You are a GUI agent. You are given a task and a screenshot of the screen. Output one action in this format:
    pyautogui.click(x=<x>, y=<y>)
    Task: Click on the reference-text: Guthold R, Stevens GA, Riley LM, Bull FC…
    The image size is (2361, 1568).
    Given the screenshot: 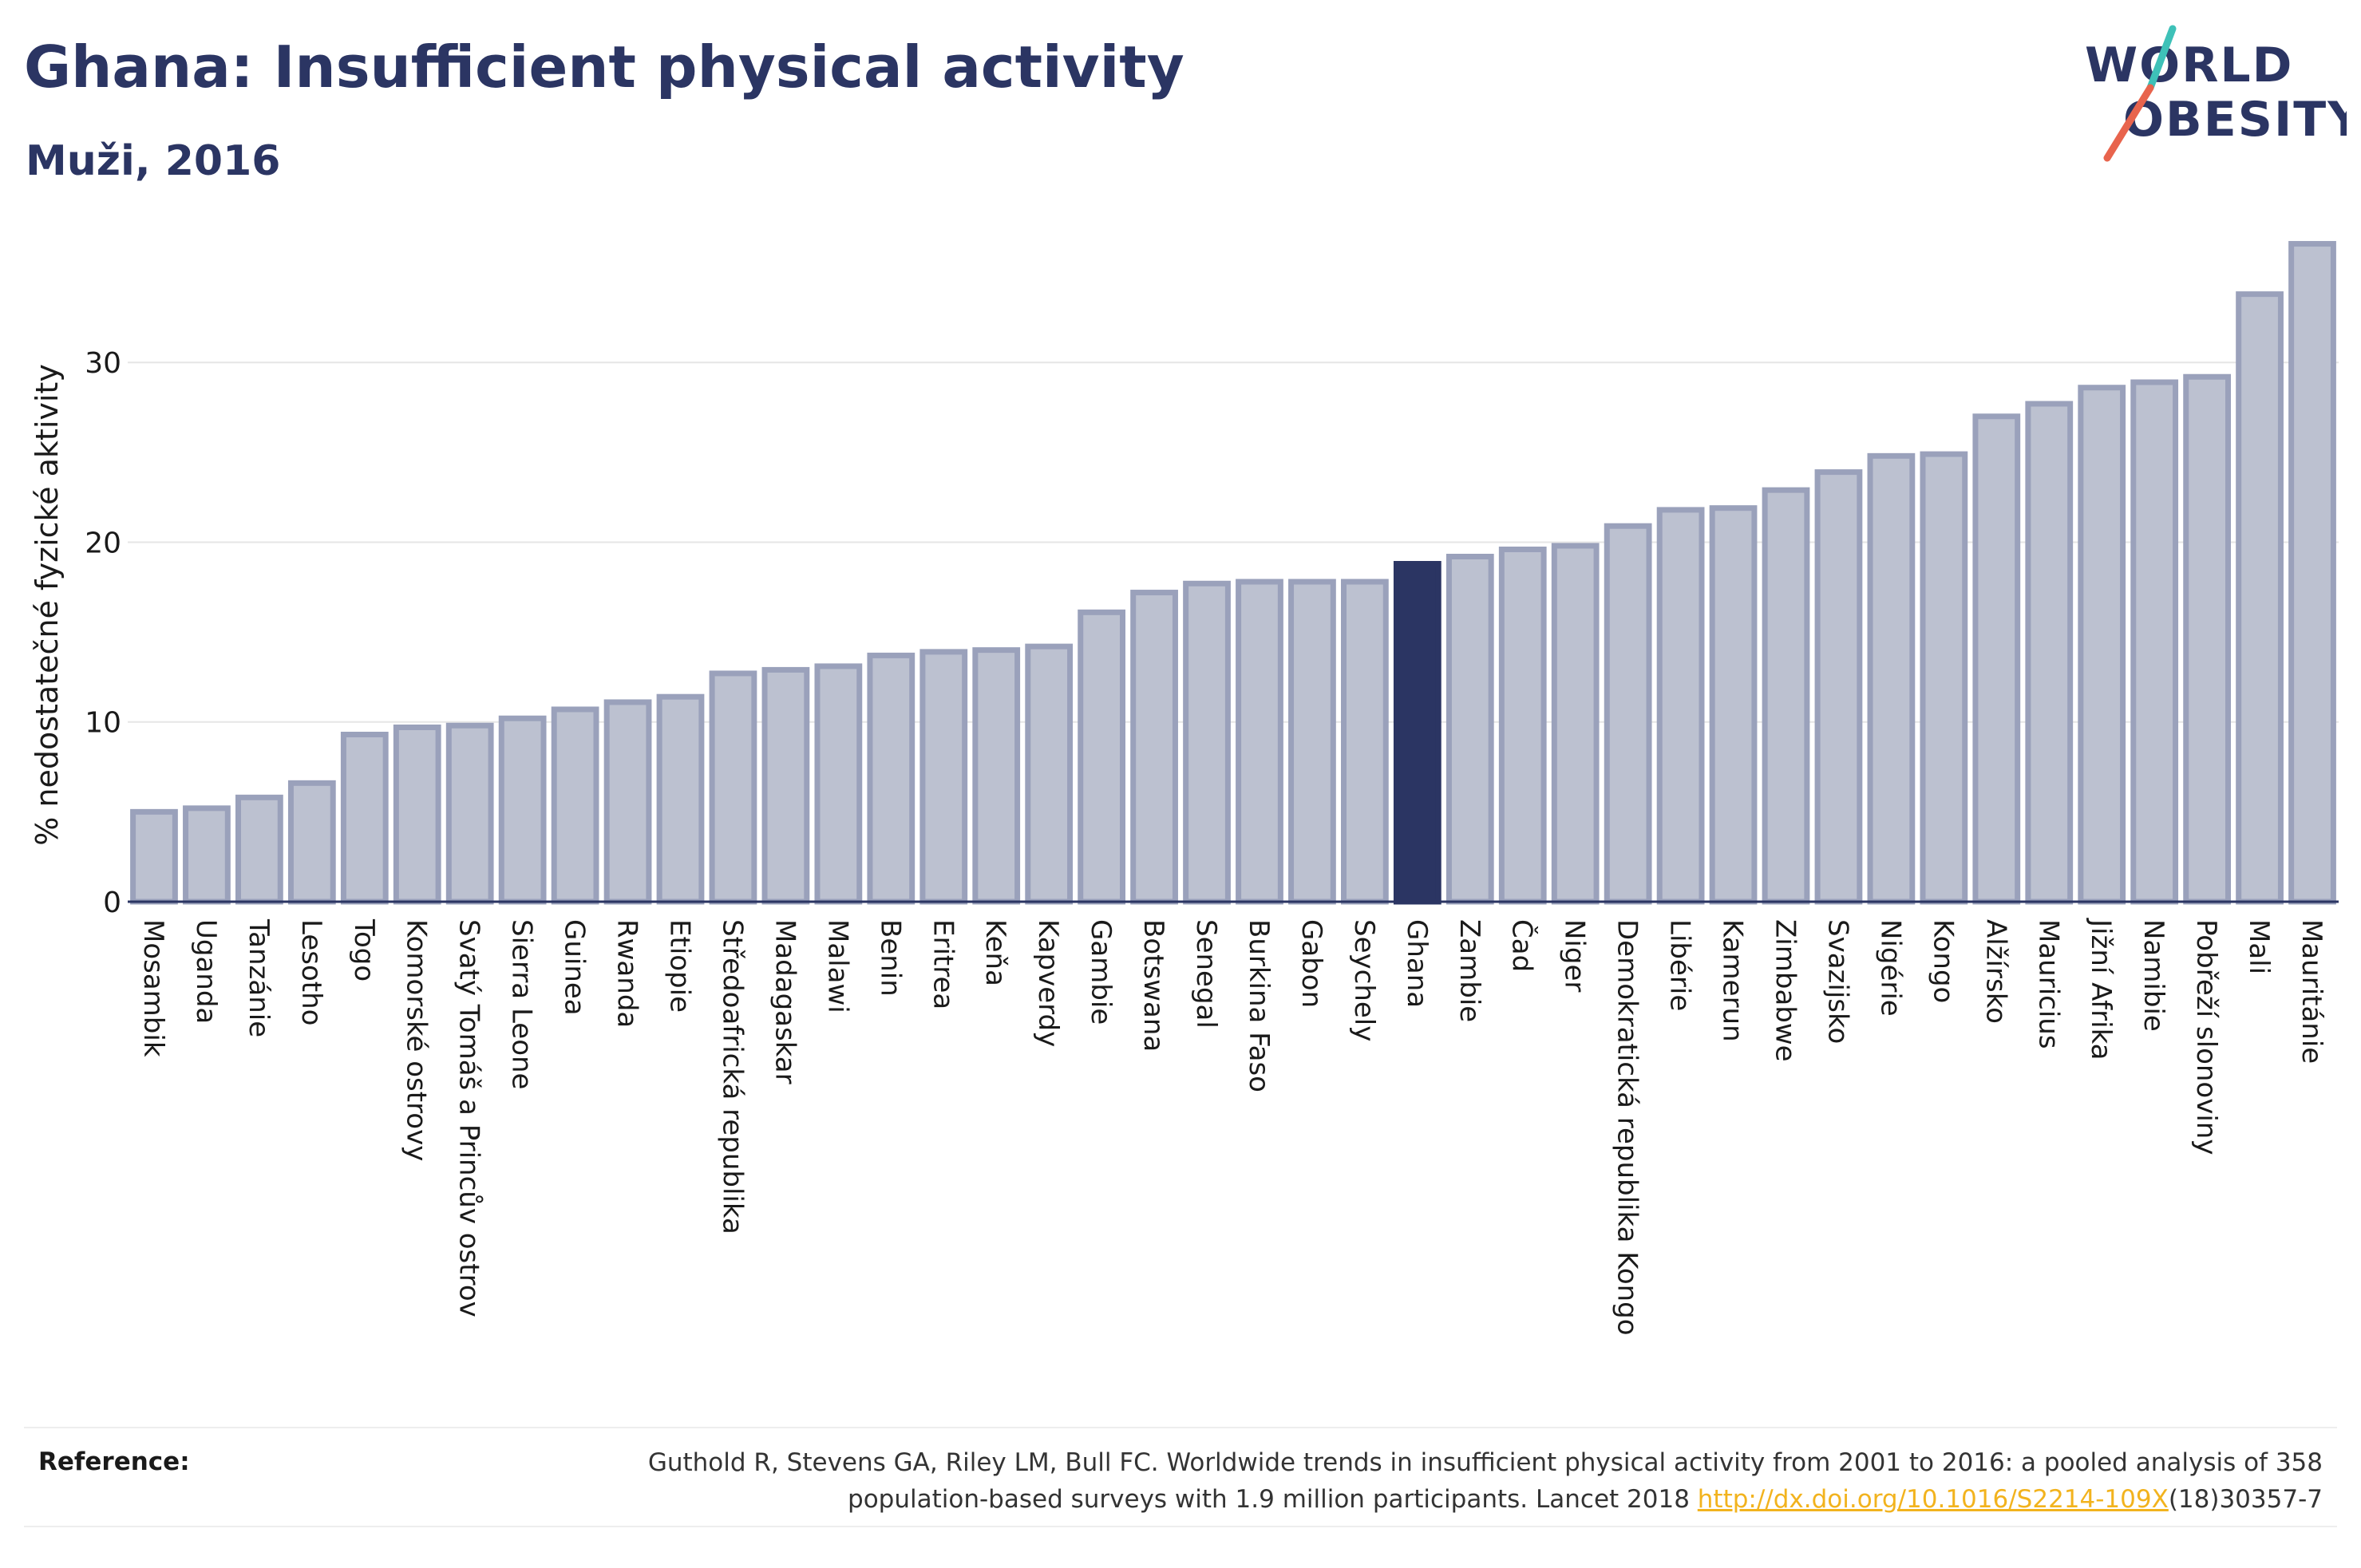 What is the action you would take?
    pyautogui.click(x=1405, y=1481)
    